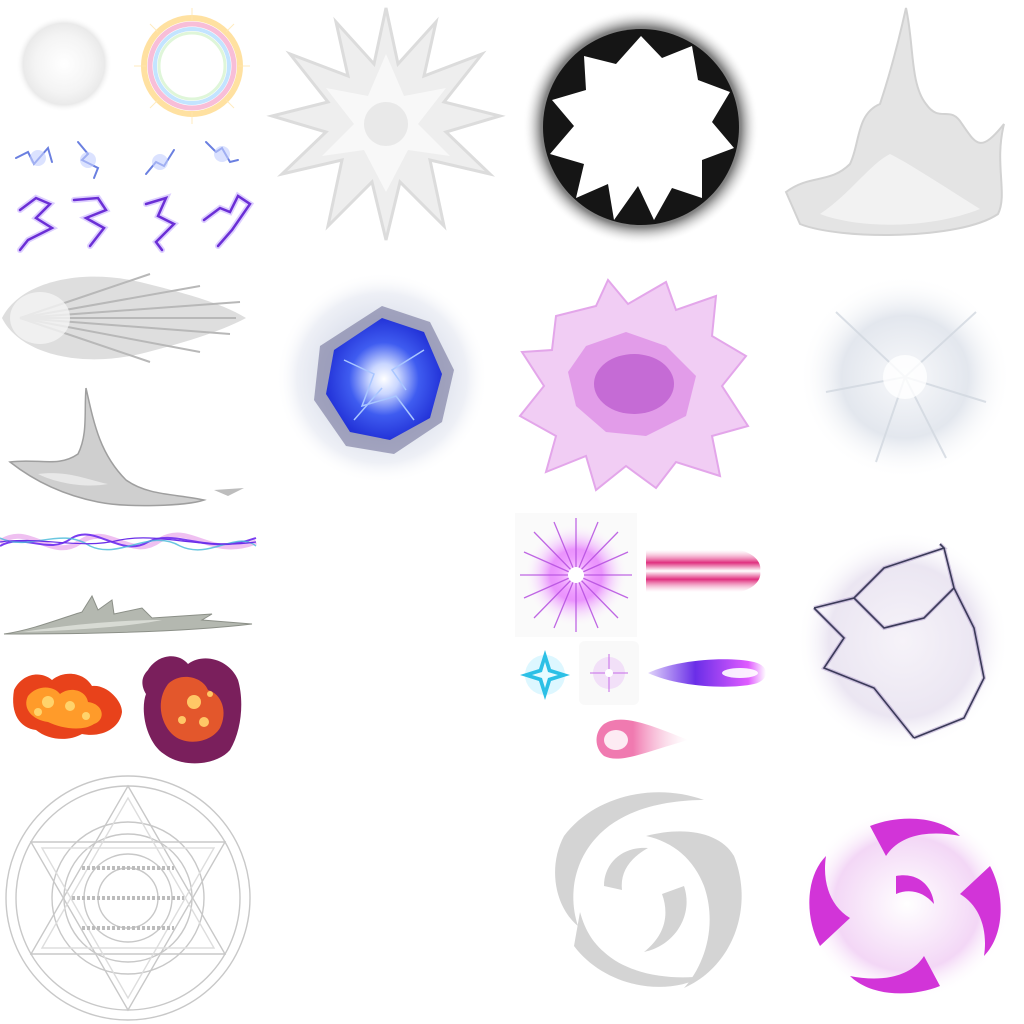 The image size is (1024, 1024). Describe the element at coordinates (127, 447) in the screenshot. I see `gray-wave-slash-icon` at that location.